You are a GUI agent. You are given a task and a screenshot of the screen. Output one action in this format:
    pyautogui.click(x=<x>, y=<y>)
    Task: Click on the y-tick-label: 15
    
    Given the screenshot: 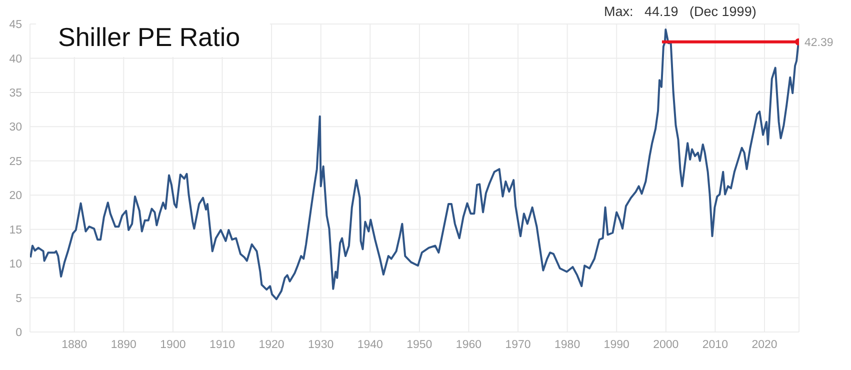 What is the action you would take?
    pyautogui.click(x=15, y=230)
    